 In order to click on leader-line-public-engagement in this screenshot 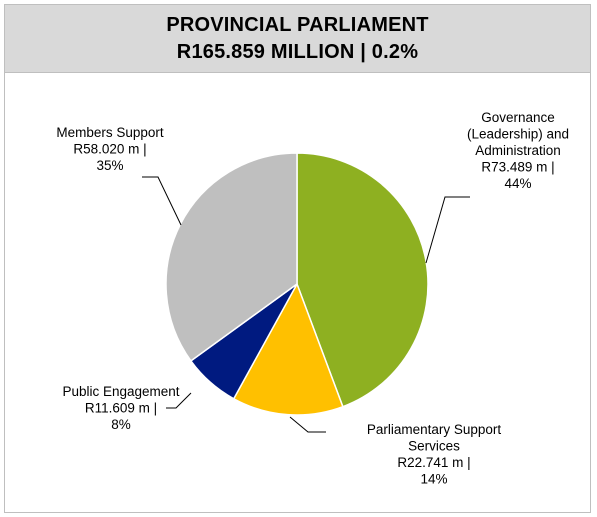, I will do `click(179, 400)`.